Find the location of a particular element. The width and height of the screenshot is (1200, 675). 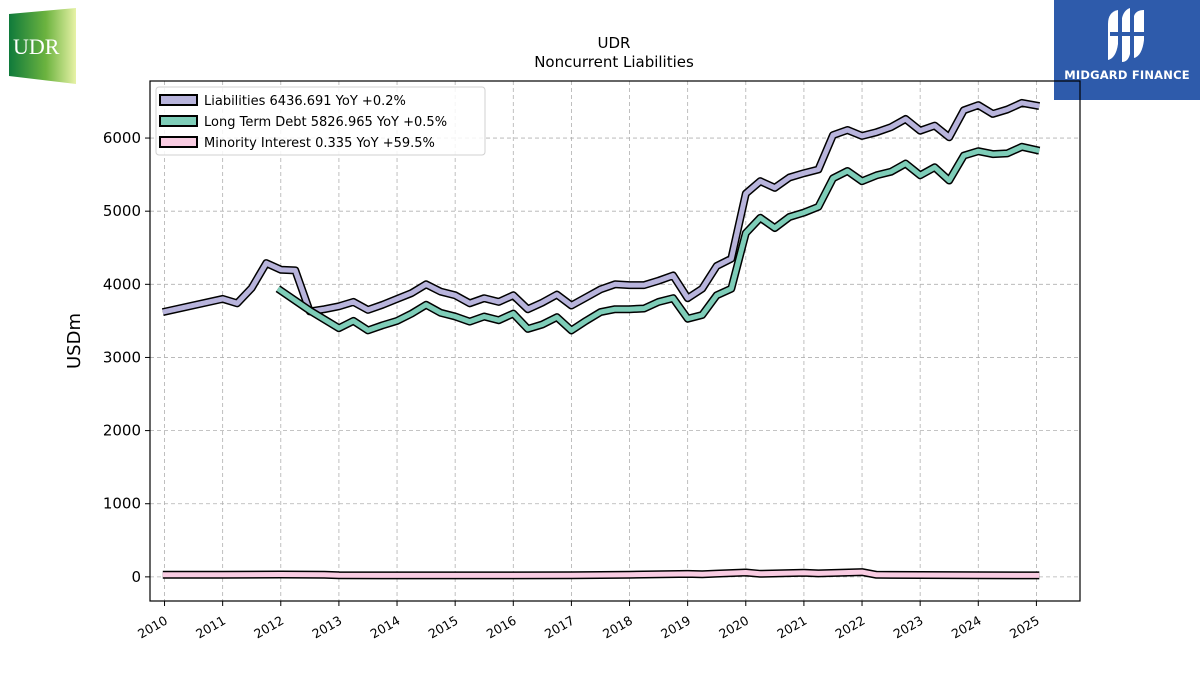

x-tick-label: 2021 is located at coordinates (791, 627).